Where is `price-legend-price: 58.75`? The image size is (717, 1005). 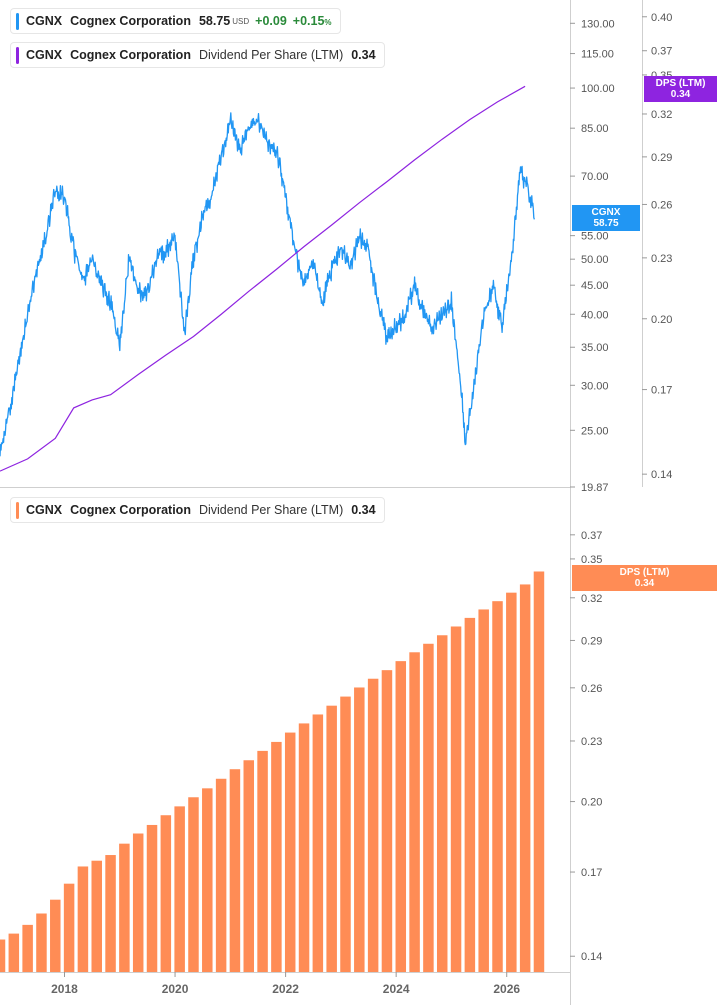 price-legend-price: 58.75 is located at coordinates (214, 21).